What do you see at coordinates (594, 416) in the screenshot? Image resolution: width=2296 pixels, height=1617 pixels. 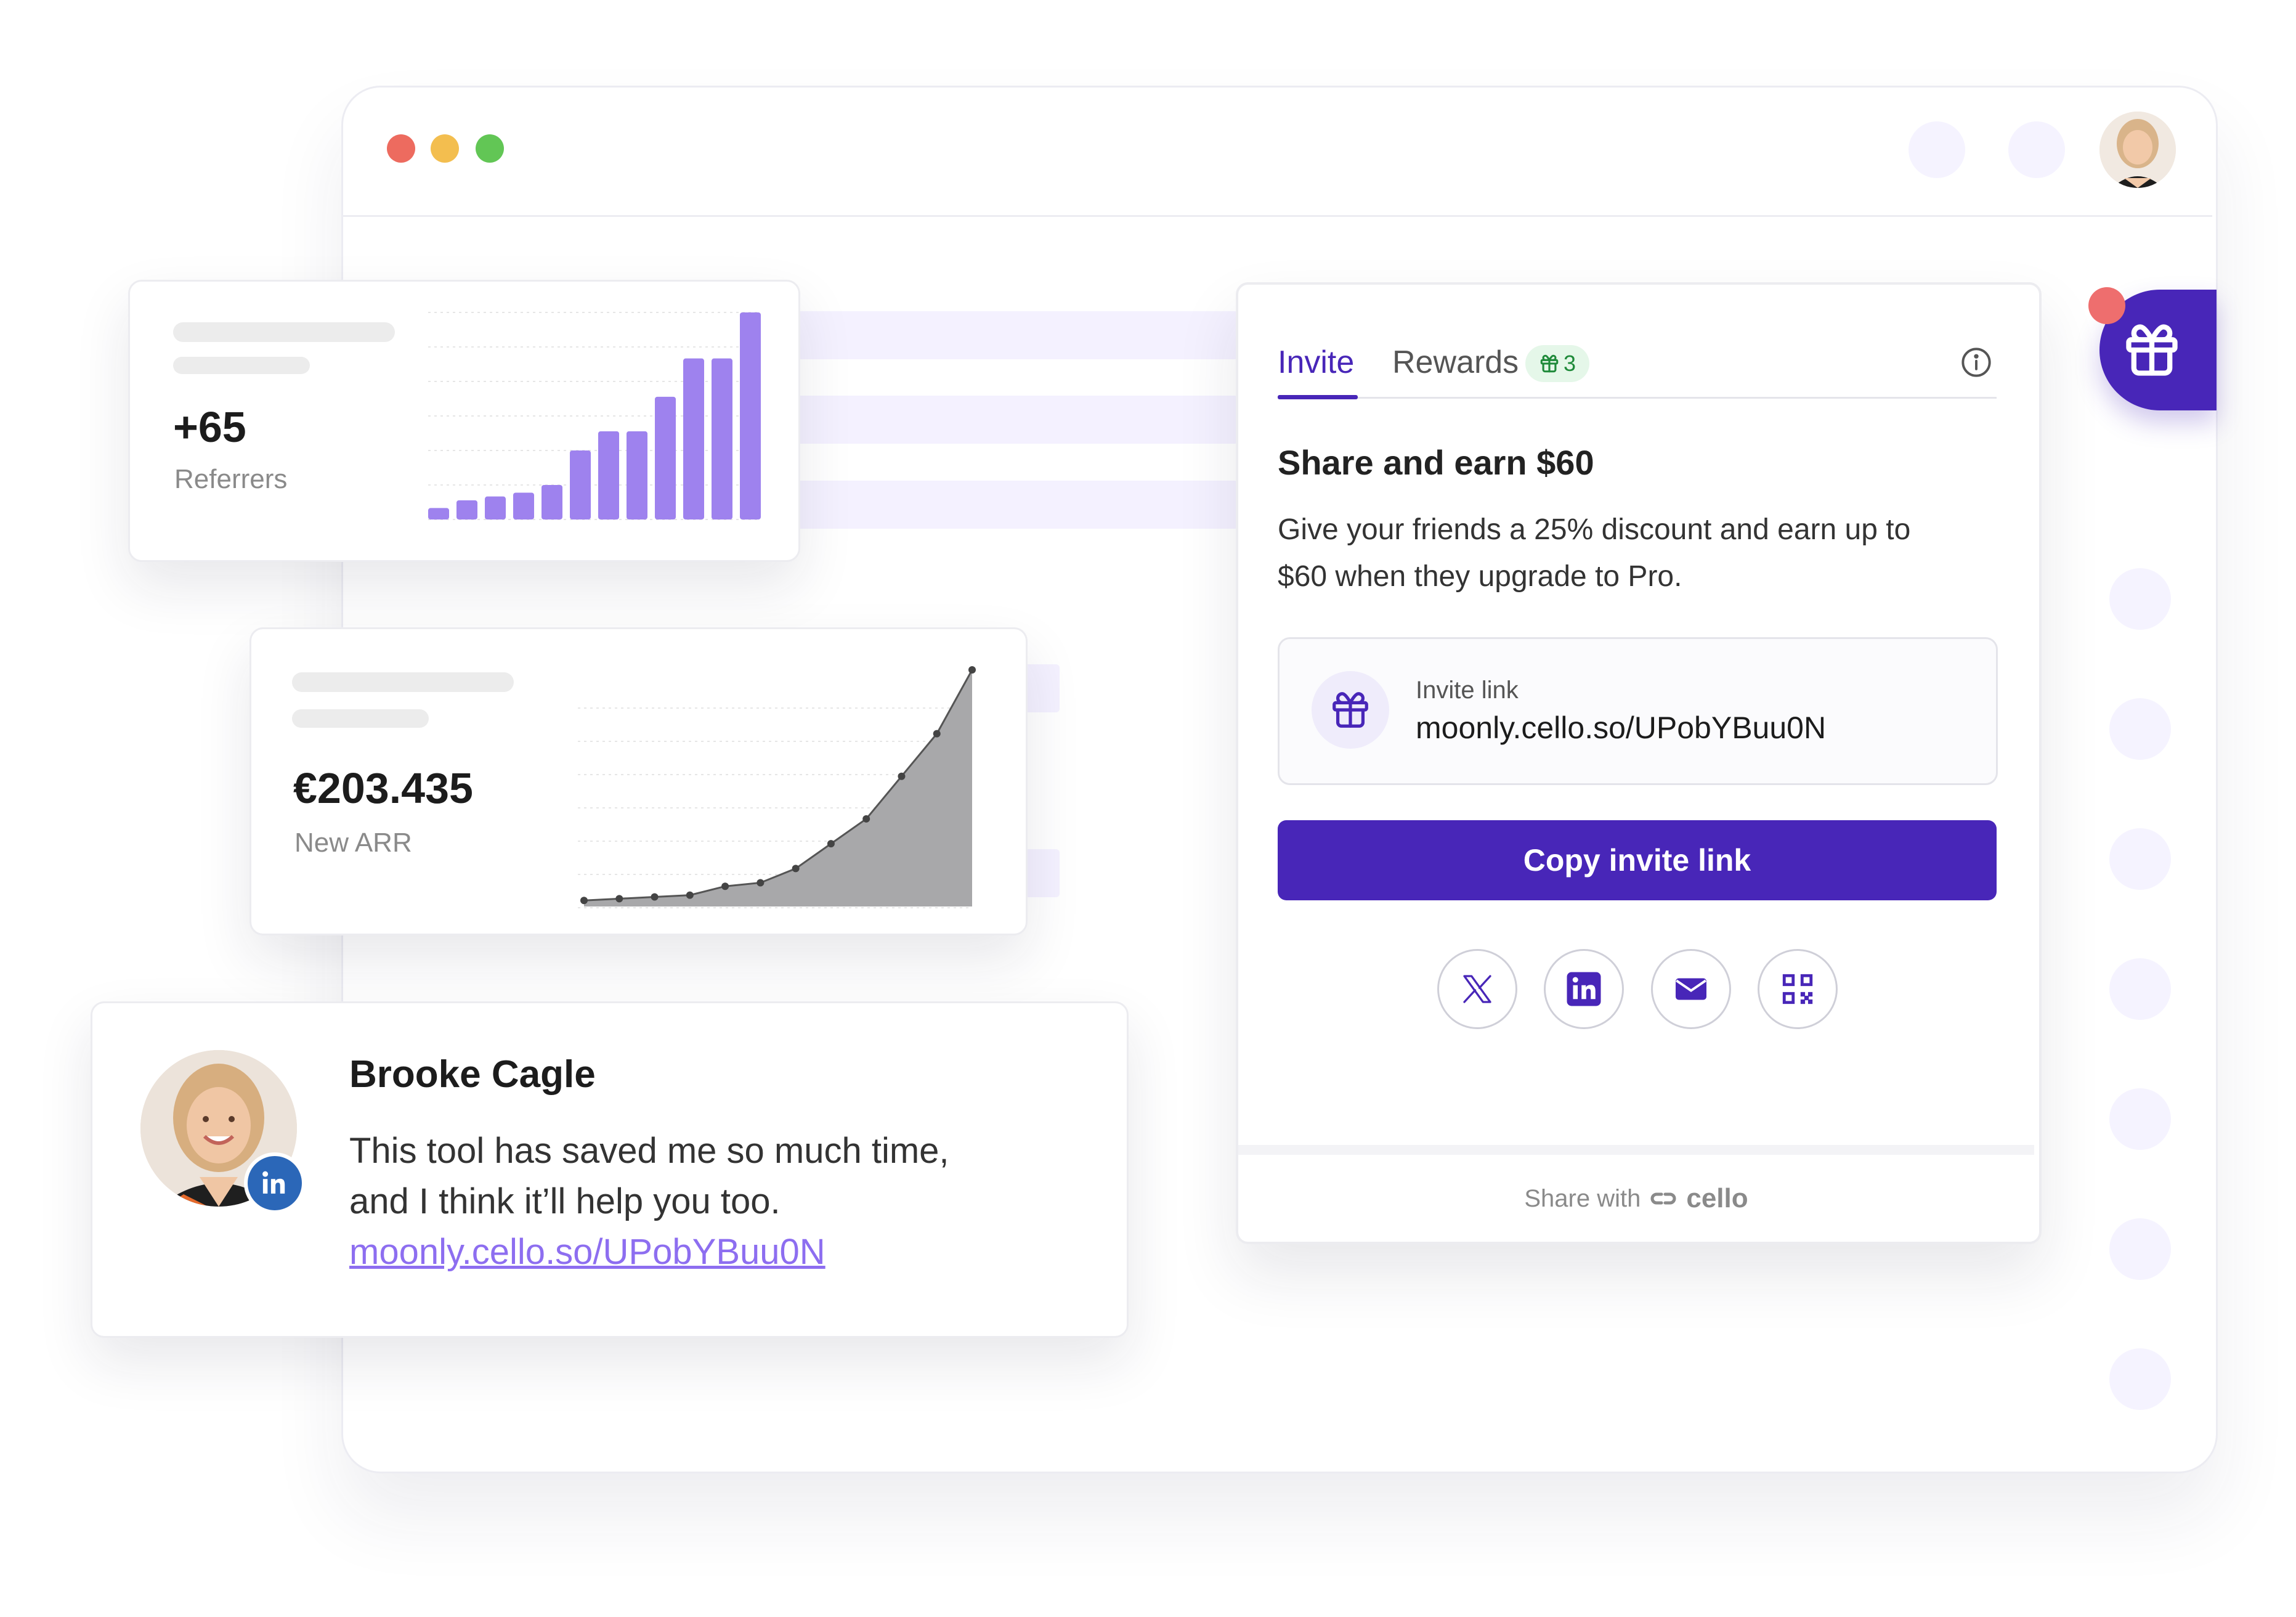 I see `referrers-bar-chart` at bounding box center [594, 416].